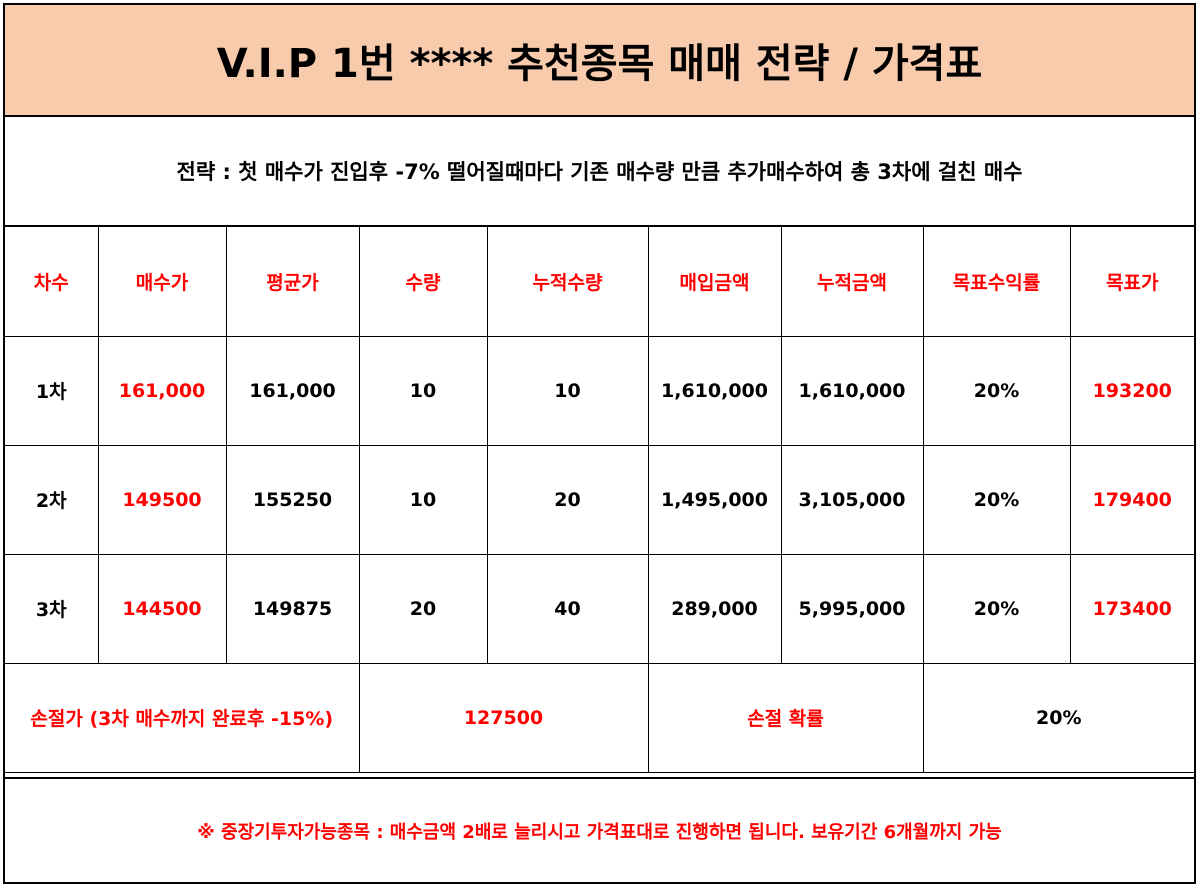 This screenshot has width=1200, height=889. What do you see at coordinates (52, 499) in the screenshot?
I see `round-cell: 2차` at bounding box center [52, 499].